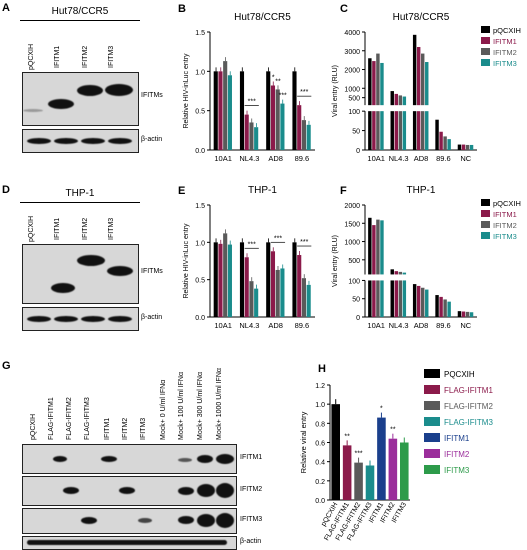  I want to click on panel-label-a: A, so click(6, 8).